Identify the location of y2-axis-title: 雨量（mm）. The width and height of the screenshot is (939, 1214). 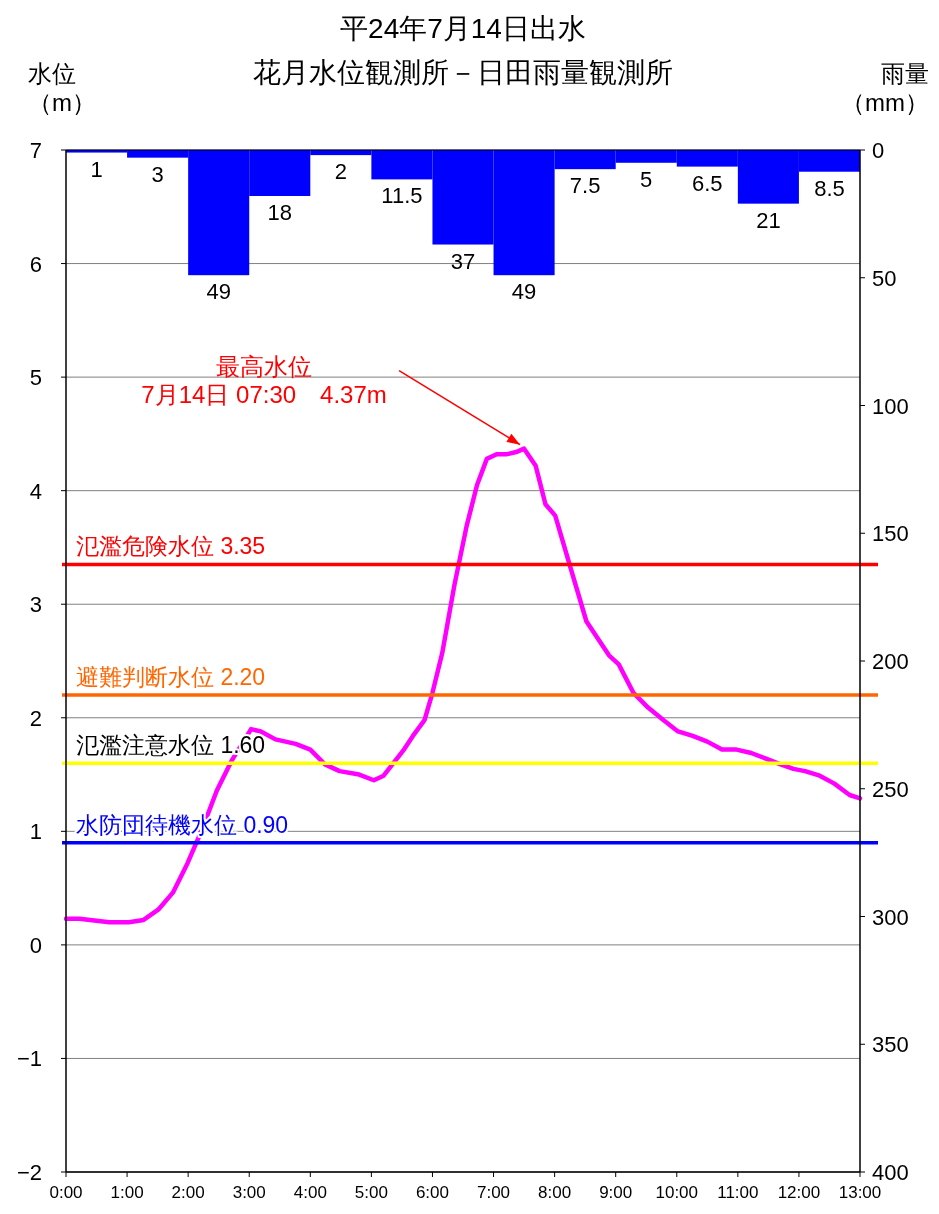
(885, 88).